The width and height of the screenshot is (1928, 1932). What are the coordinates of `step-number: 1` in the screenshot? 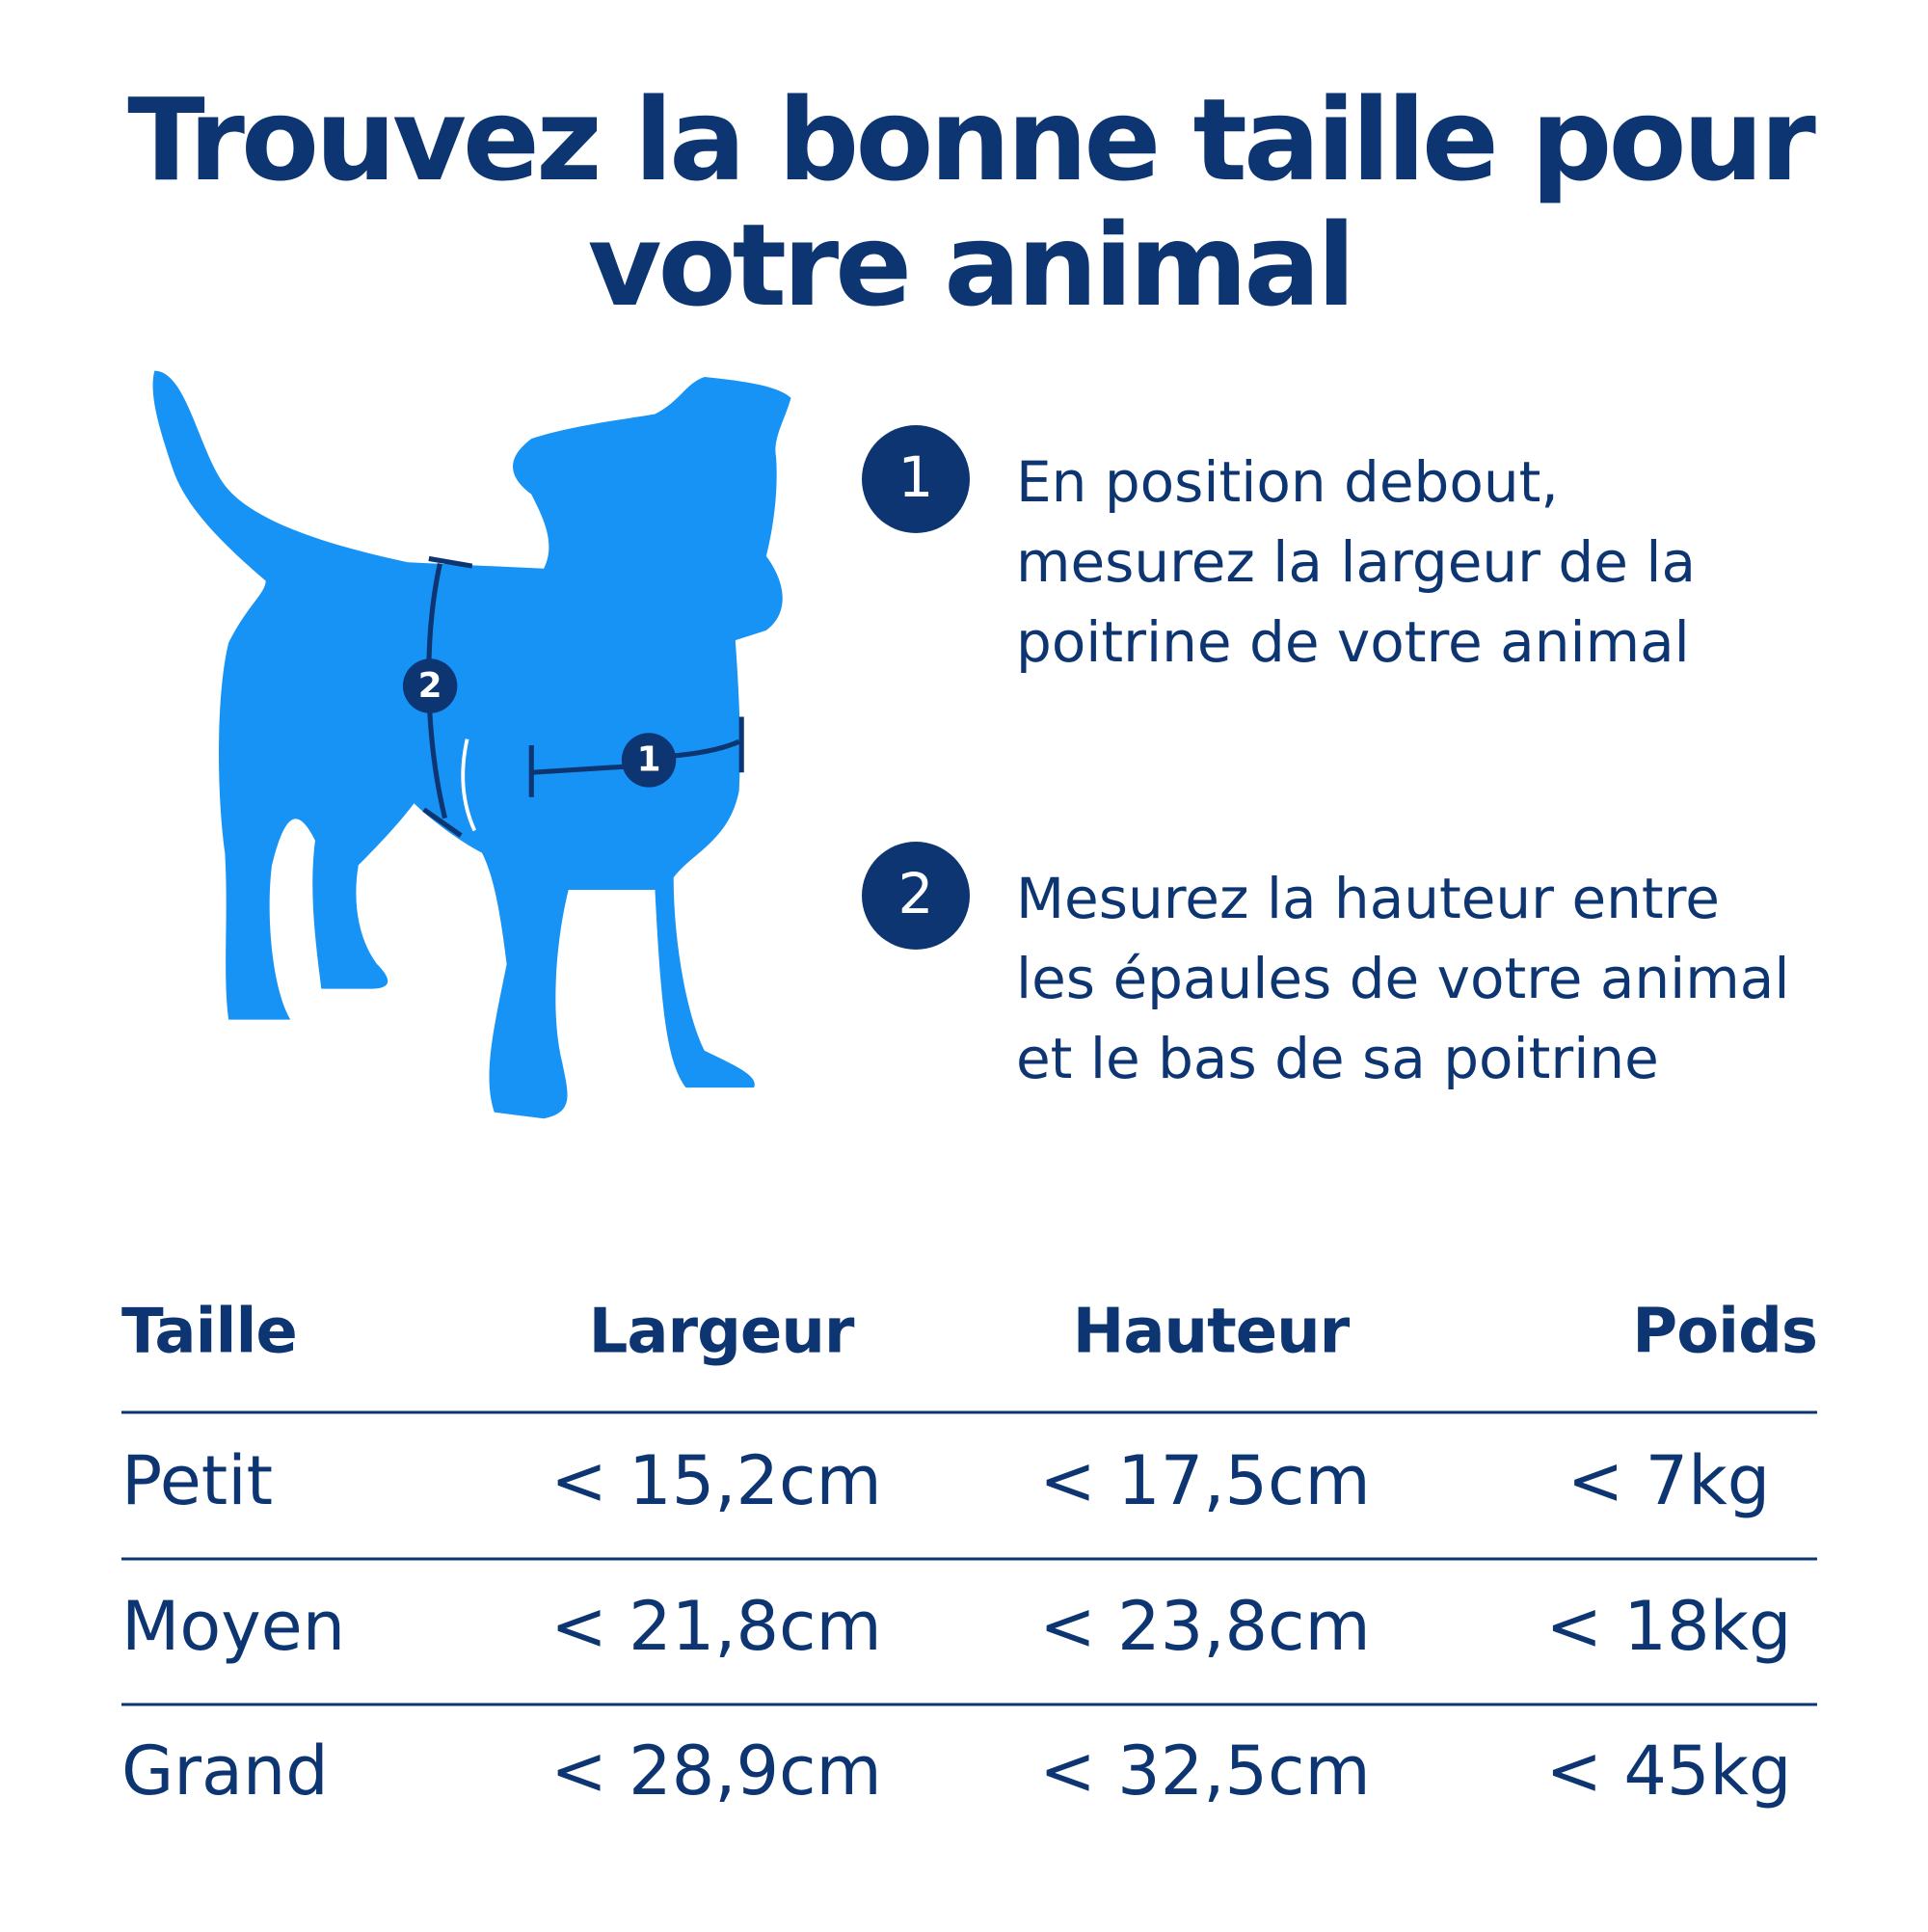 It's located at (916, 477).